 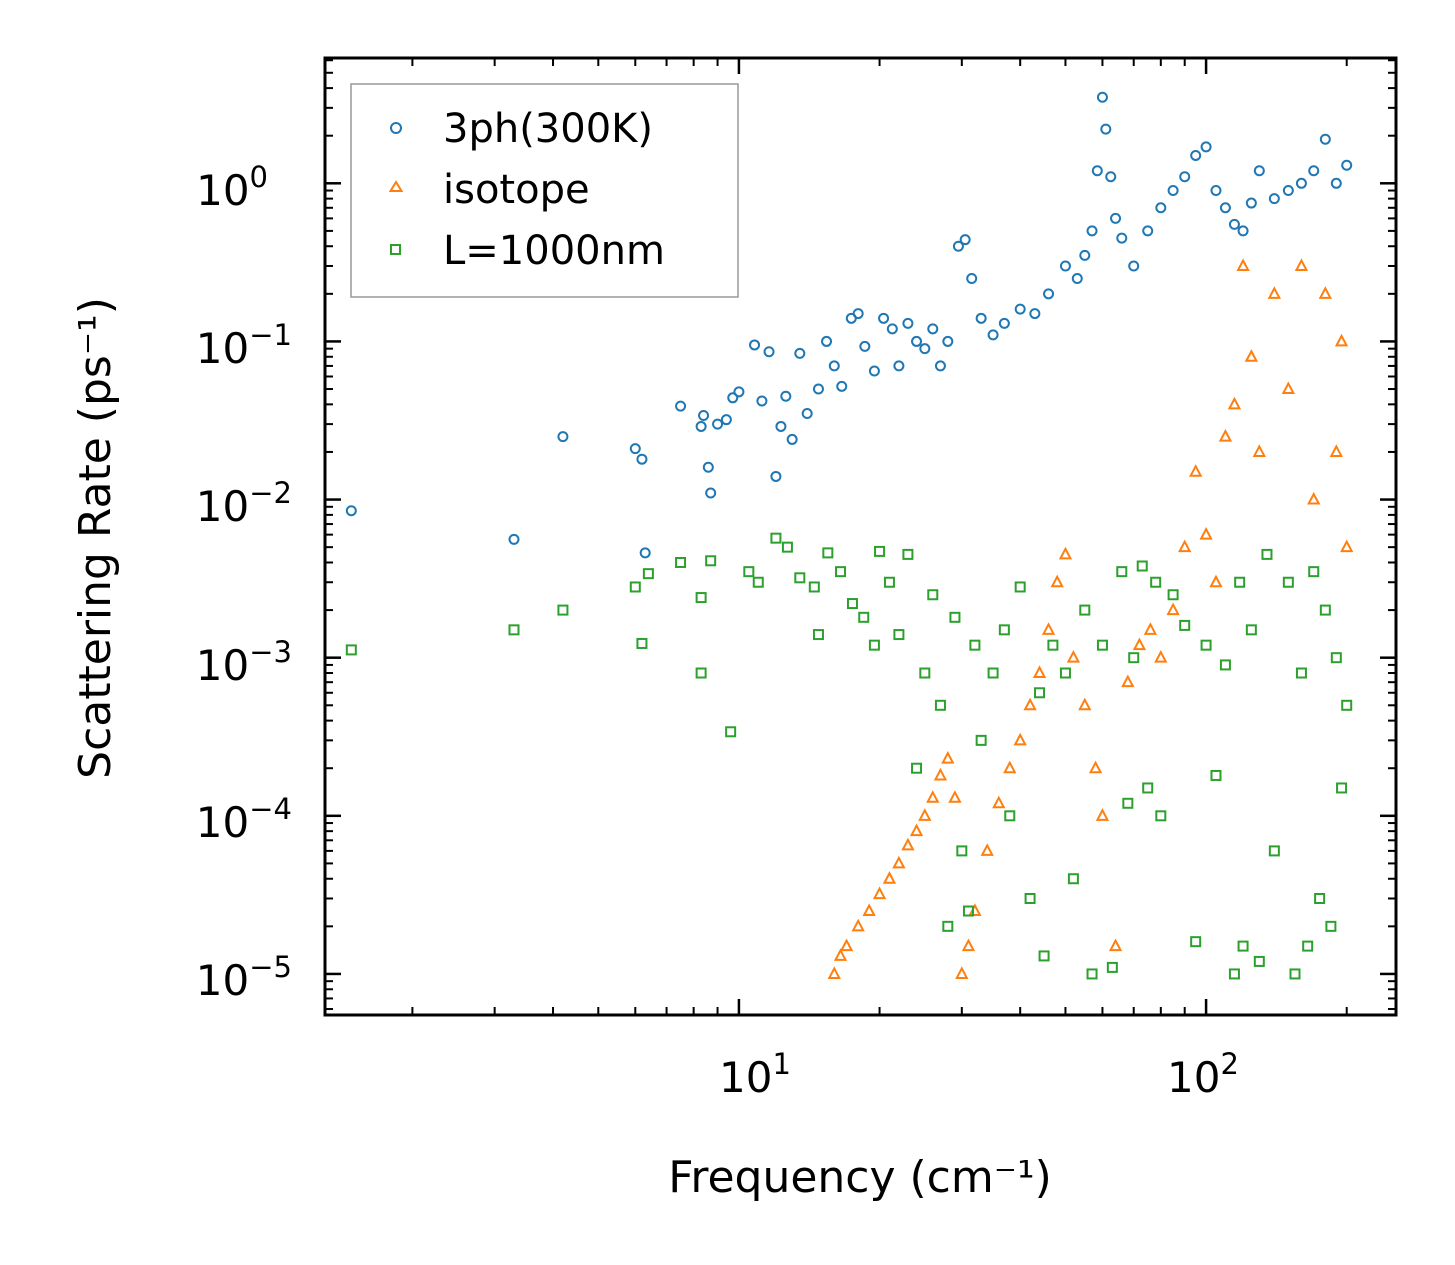 I want to click on y-tick-label-1e-4: 10⁻⁴, so click(x=244, y=819).